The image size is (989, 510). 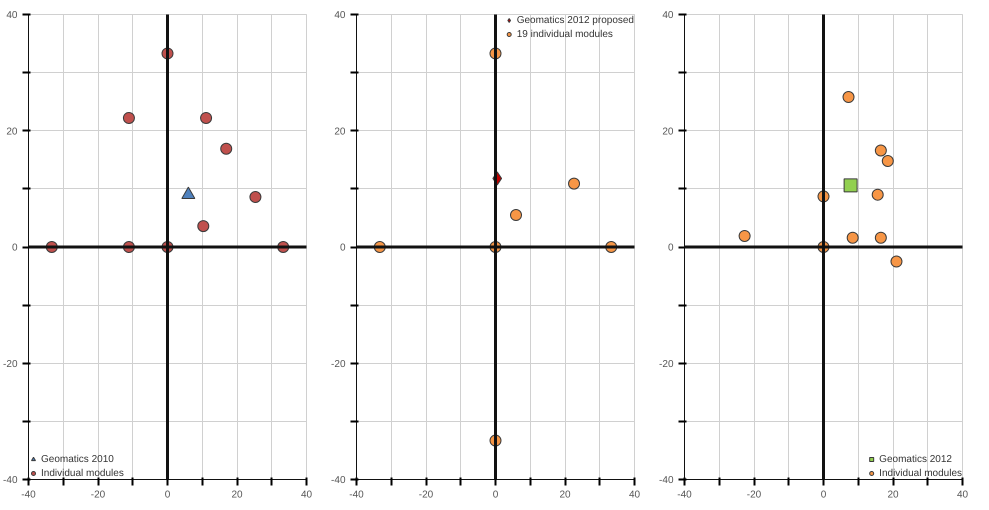 What do you see at coordinates (77, 459) in the screenshot?
I see `legend-label: Geomatics 2010` at bounding box center [77, 459].